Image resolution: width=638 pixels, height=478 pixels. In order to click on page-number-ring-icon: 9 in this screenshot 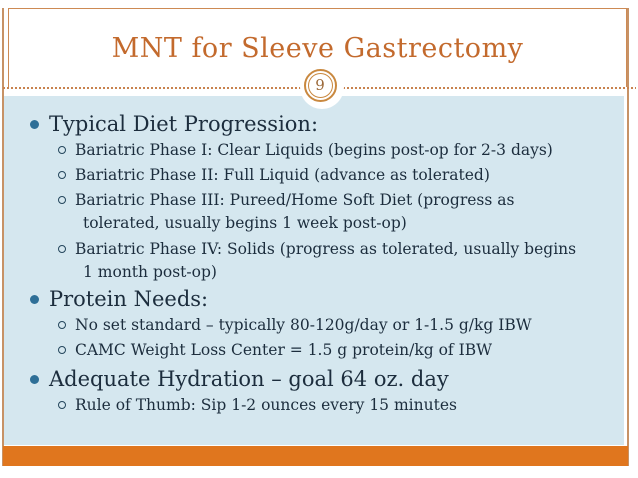, I will do `click(320, 85)`.